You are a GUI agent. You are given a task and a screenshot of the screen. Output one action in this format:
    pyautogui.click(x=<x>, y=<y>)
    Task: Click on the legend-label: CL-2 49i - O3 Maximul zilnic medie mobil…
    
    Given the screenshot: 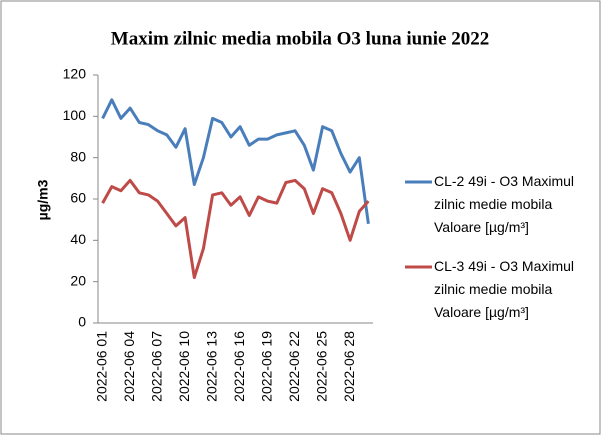 What is the action you would take?
    pyautogui.click(x=504, y=204)
    